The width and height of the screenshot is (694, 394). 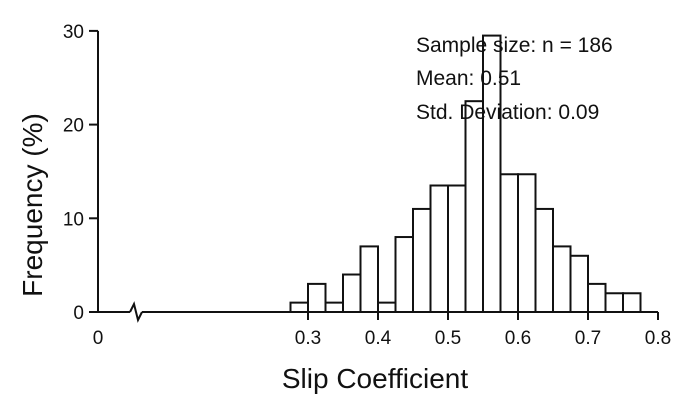 What do you see at coordinates (588, 338) in the screenshot?
I see `x-tick-label: 0.7` at bounding box center [588, 338].